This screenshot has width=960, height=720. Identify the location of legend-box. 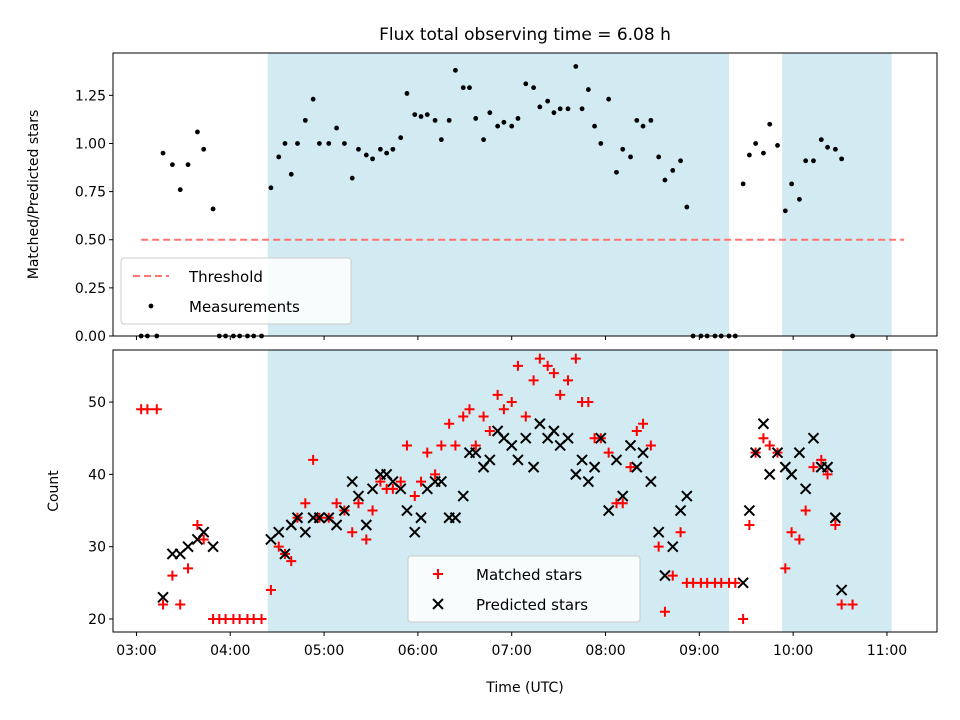
(236, 291).